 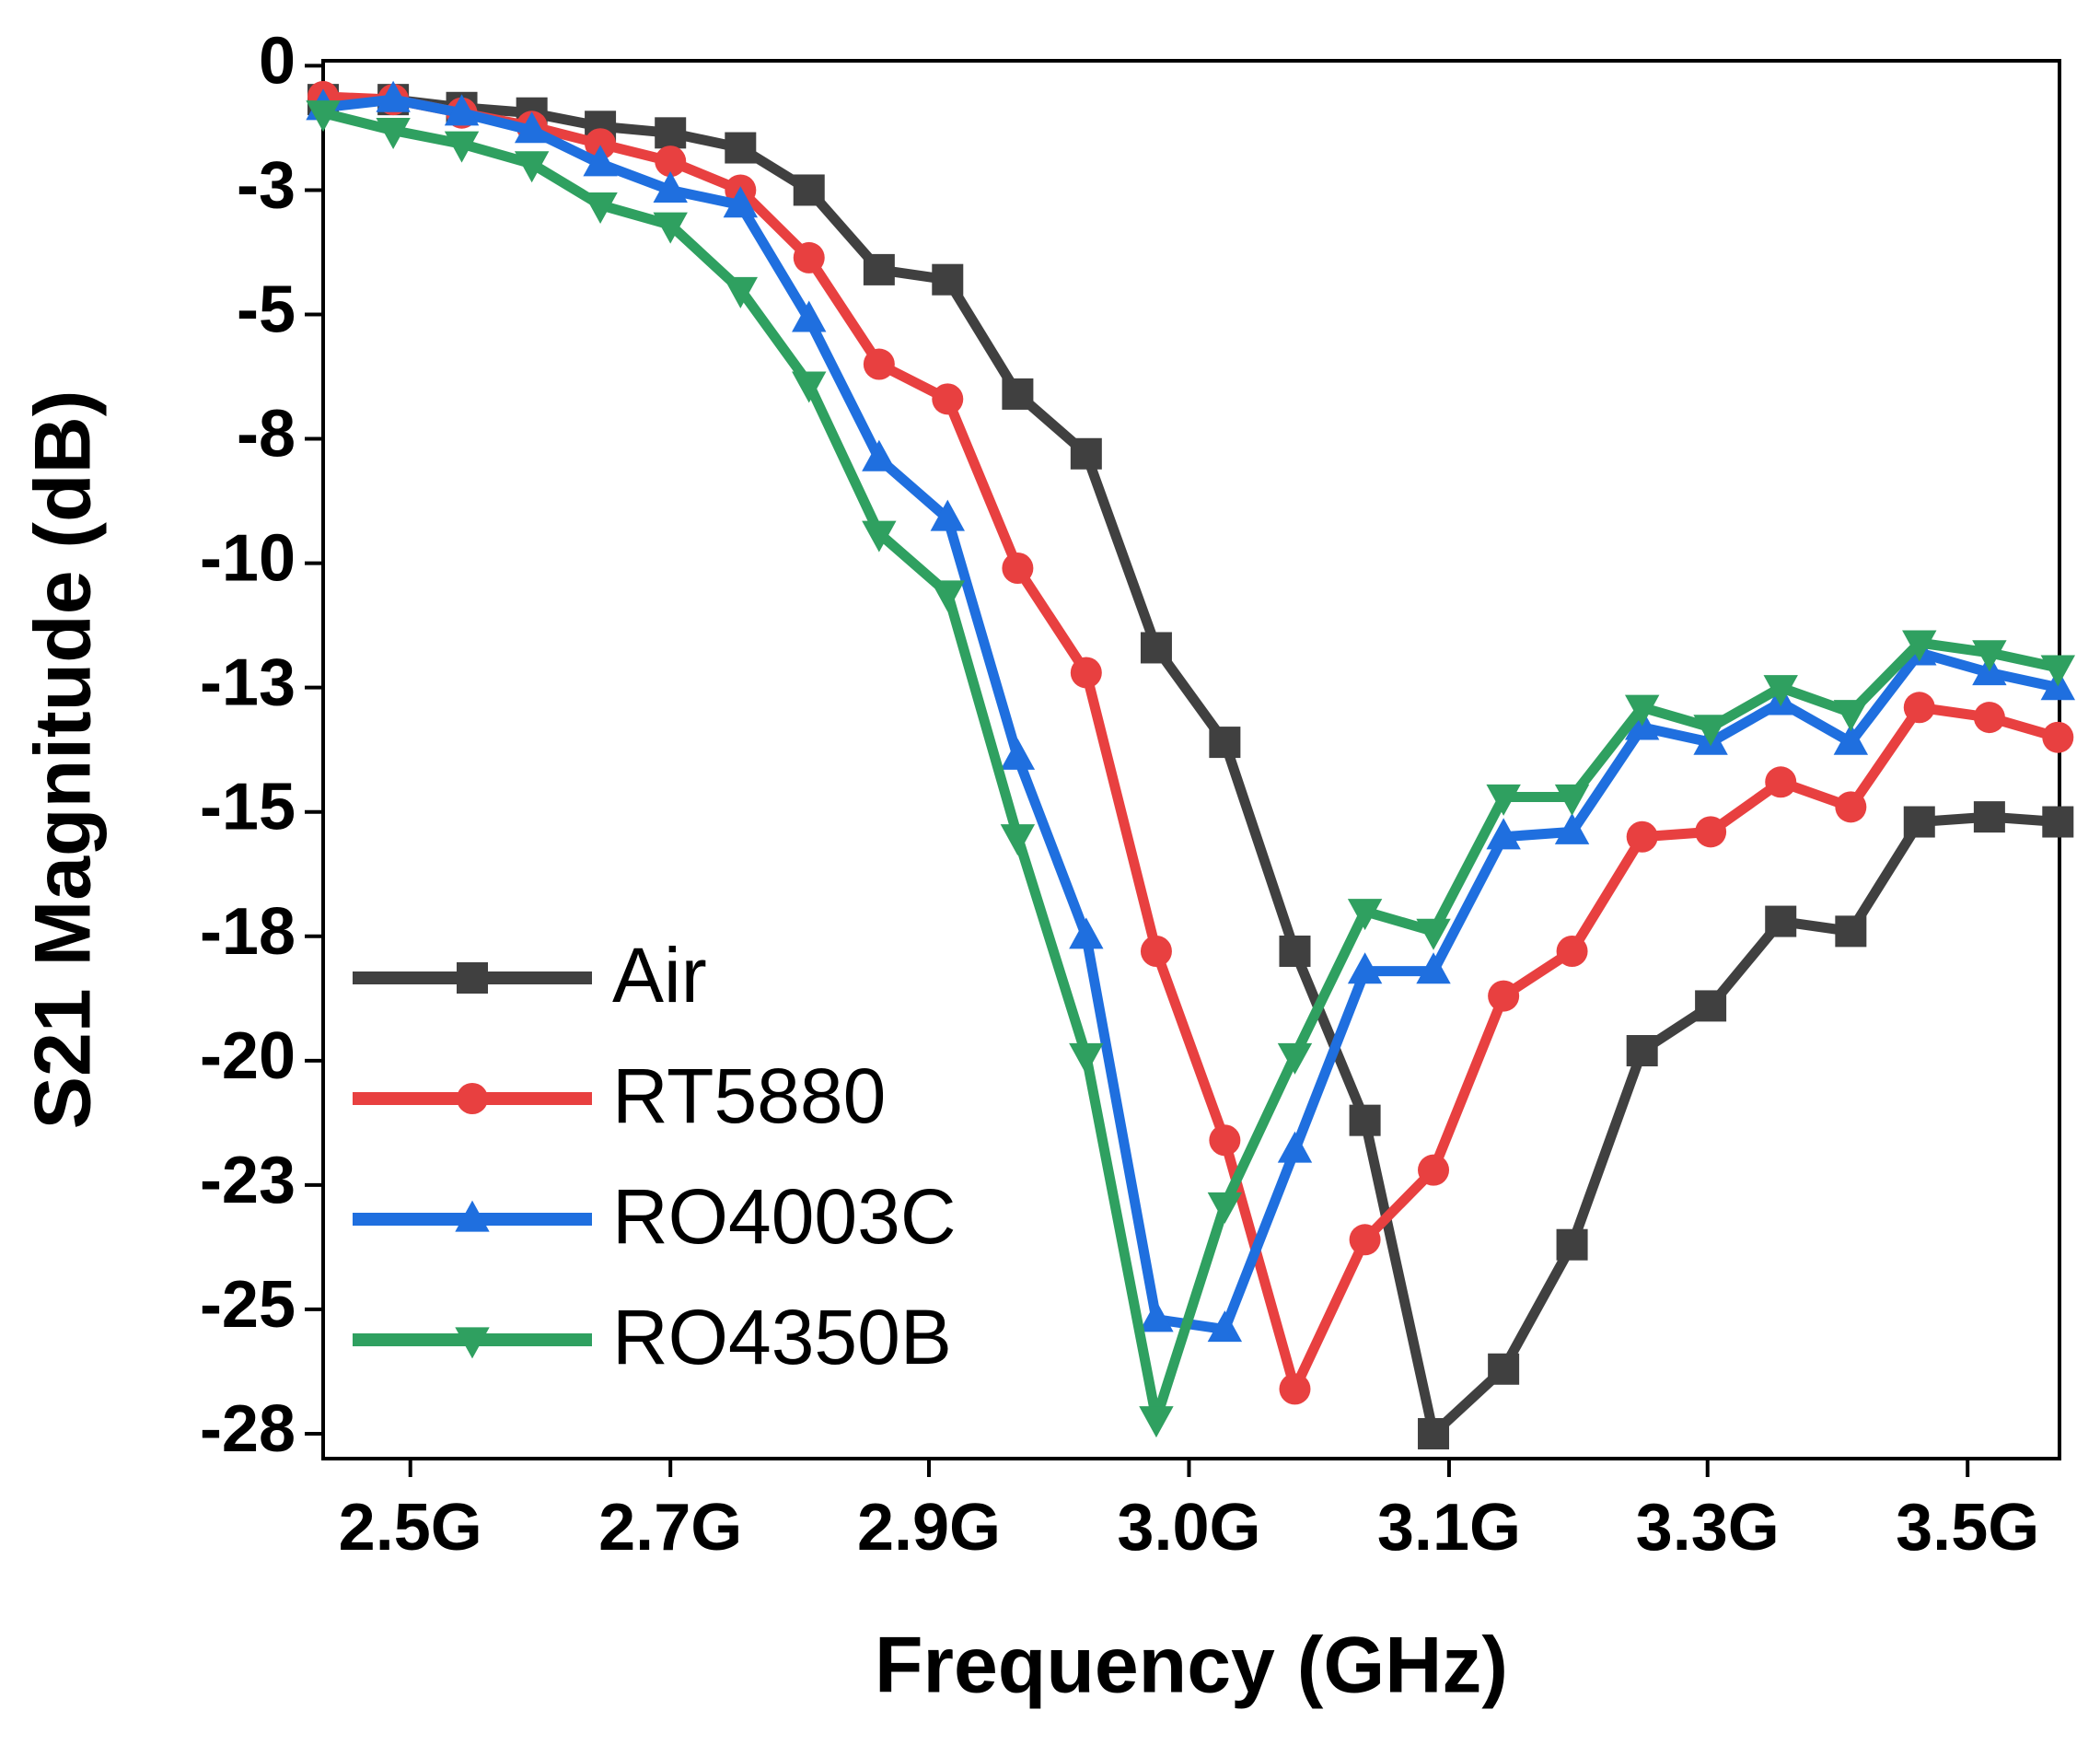 What do you see at coordinates (248, 1056) in the screenshot?
I see `y-tick-label: -20` at bounding box center [248, 1056].